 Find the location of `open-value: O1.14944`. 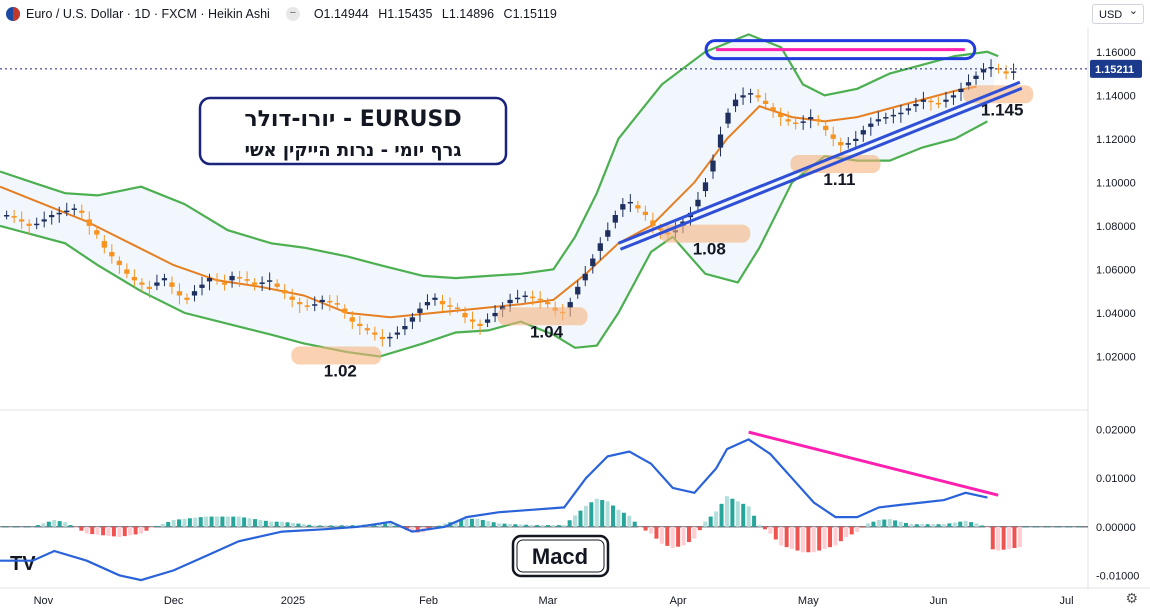

open-value: O1.14944 is located at coordinates (341, 14).